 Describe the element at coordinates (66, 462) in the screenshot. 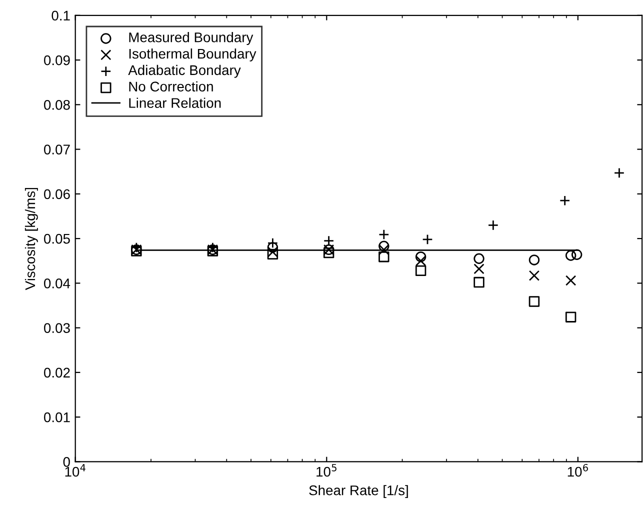

I see `y-tick-label: 0` at that location.